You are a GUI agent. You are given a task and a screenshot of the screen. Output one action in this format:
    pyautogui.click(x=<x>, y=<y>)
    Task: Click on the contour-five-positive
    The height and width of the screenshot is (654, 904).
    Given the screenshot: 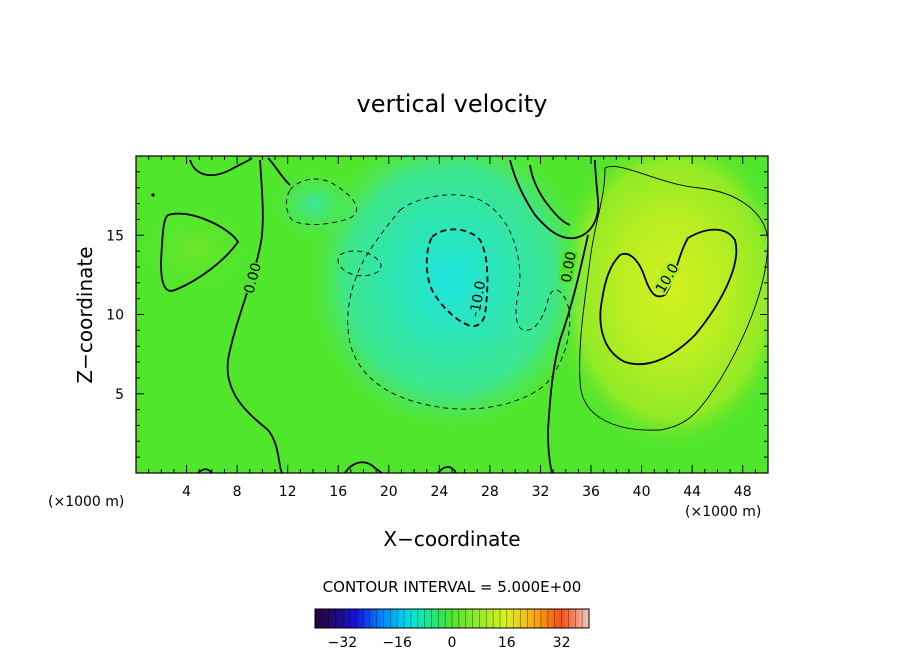 What is the action you would take?
    pyautogui.click(x=673, y=298)
    